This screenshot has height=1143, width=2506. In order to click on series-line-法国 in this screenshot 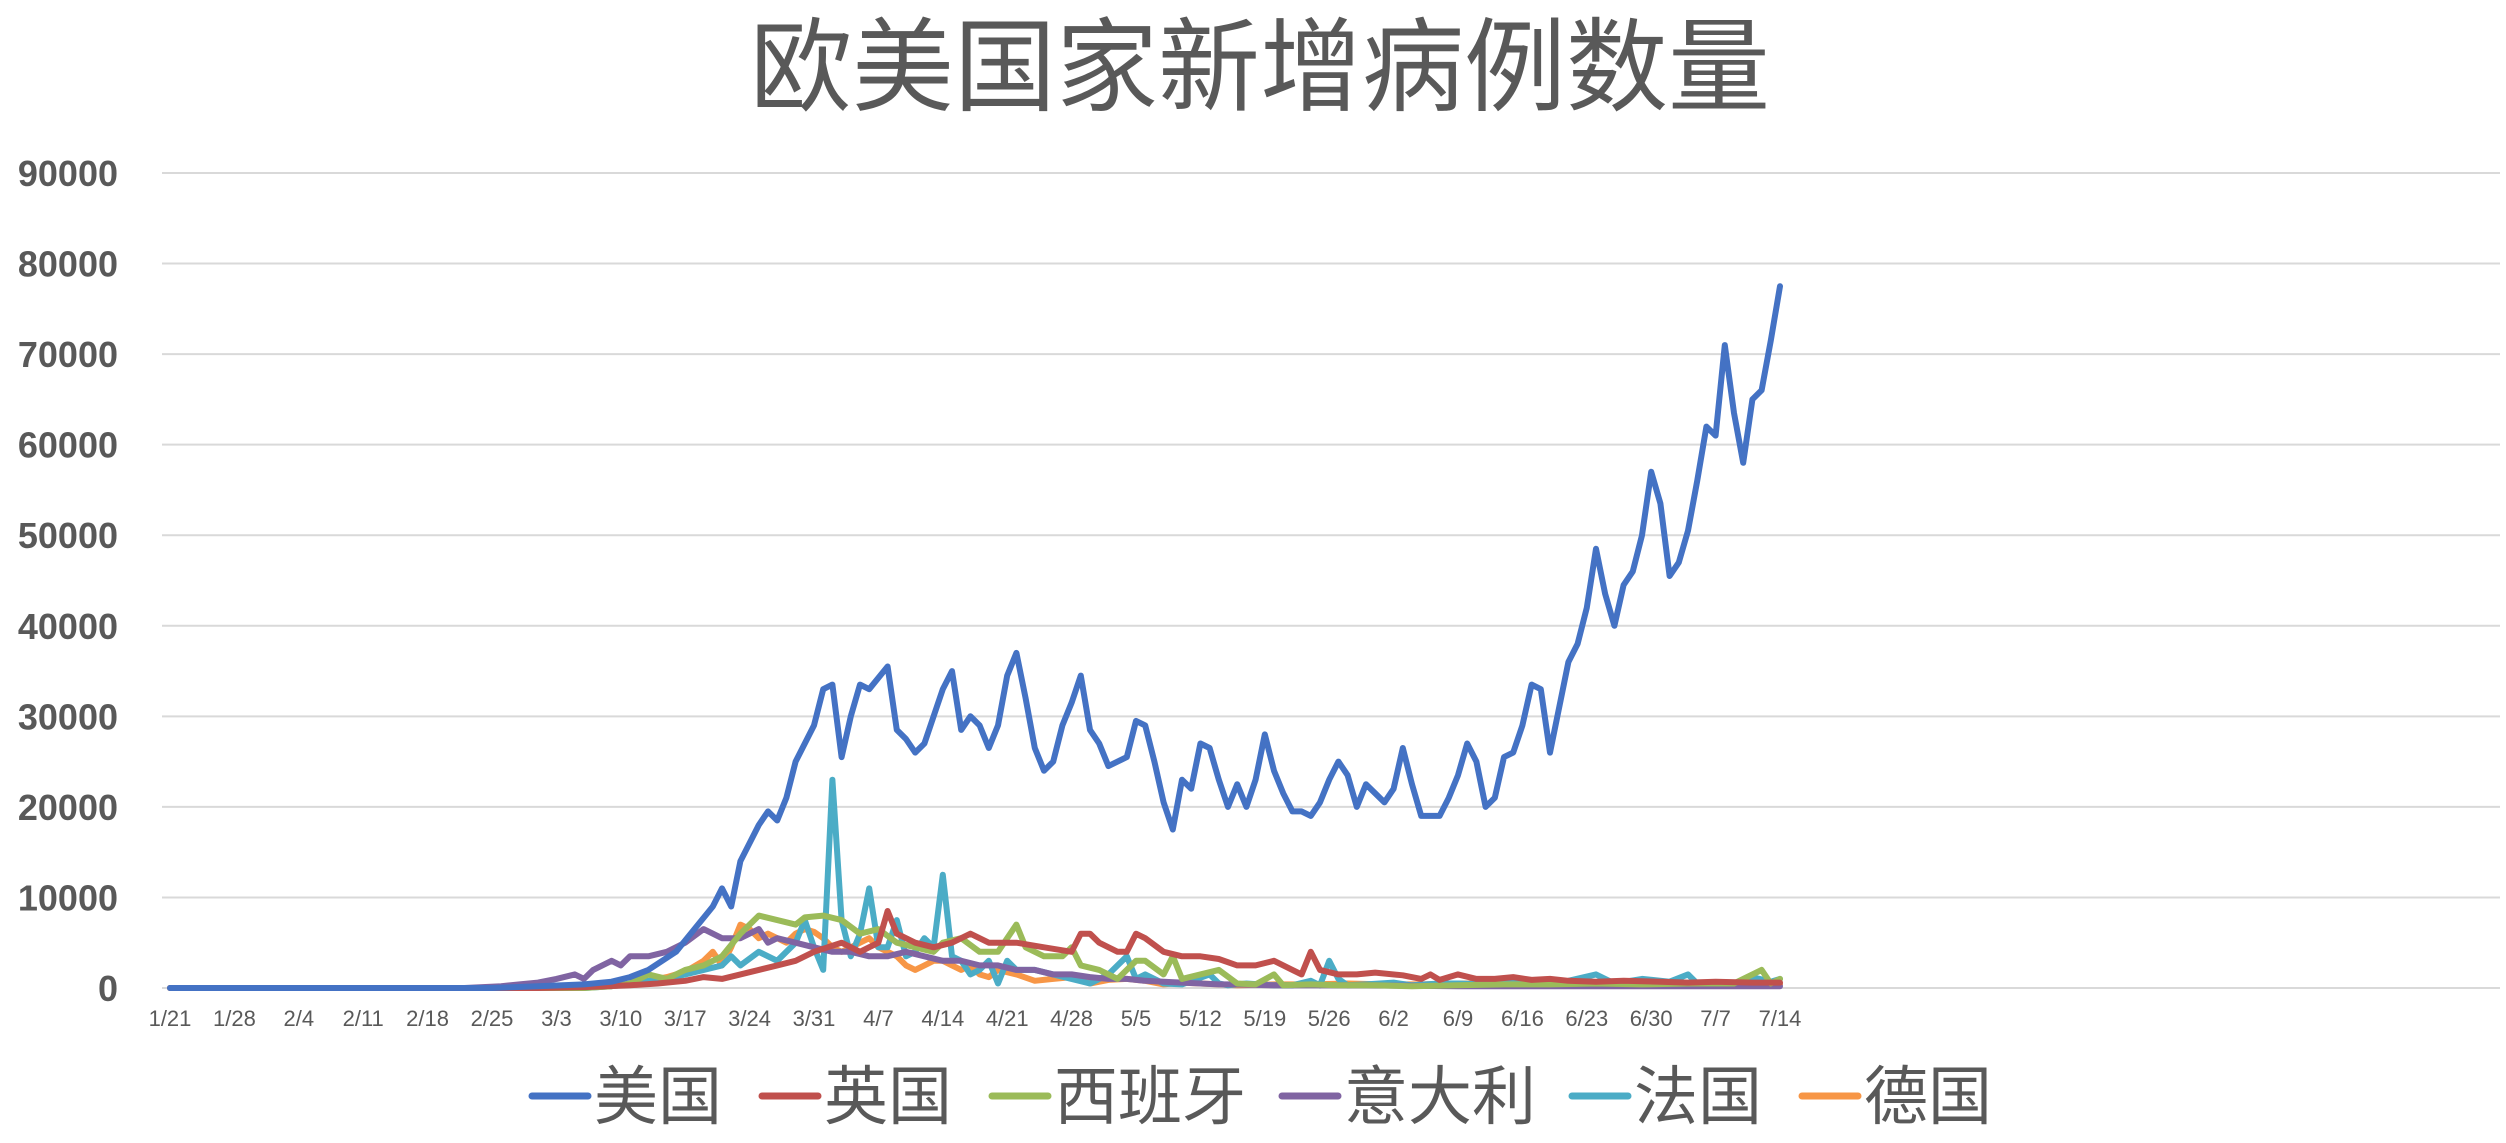, I will do `click(975, 883)`.